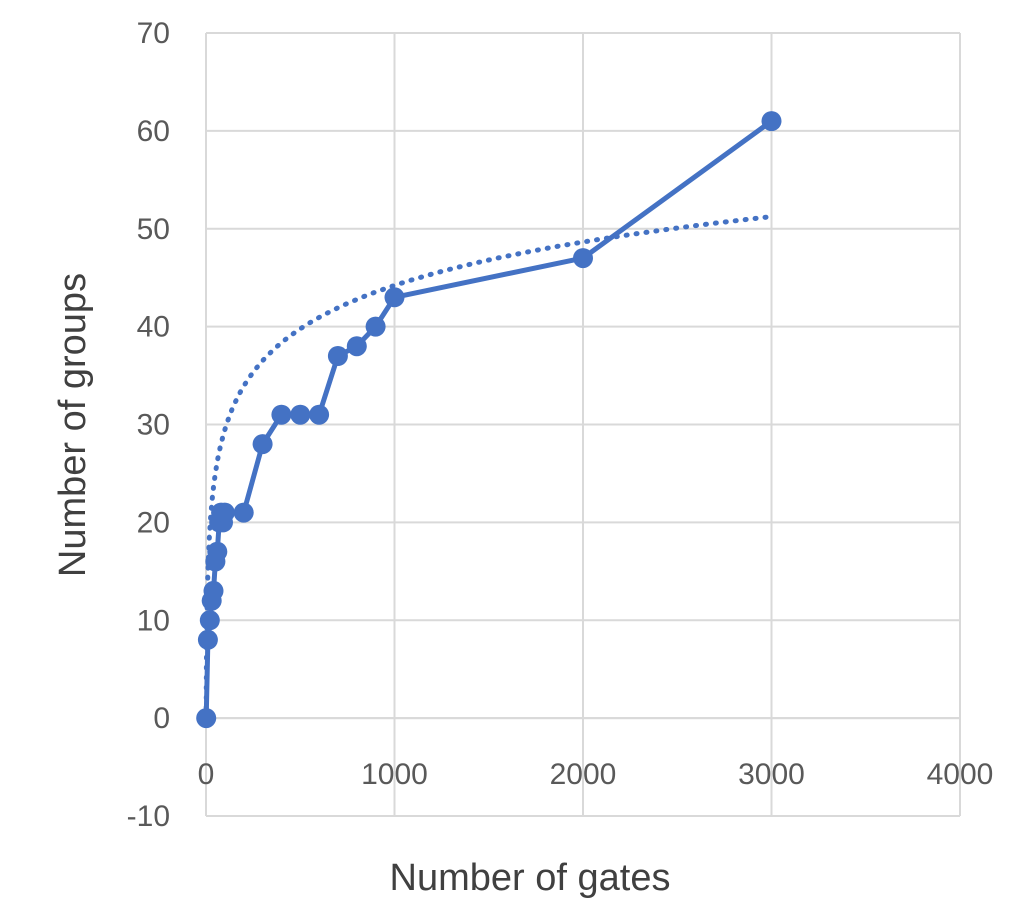 The height and width of the screenshot is (919, 1034). I want to click on y-tick-label: 60, so click(153, 131).